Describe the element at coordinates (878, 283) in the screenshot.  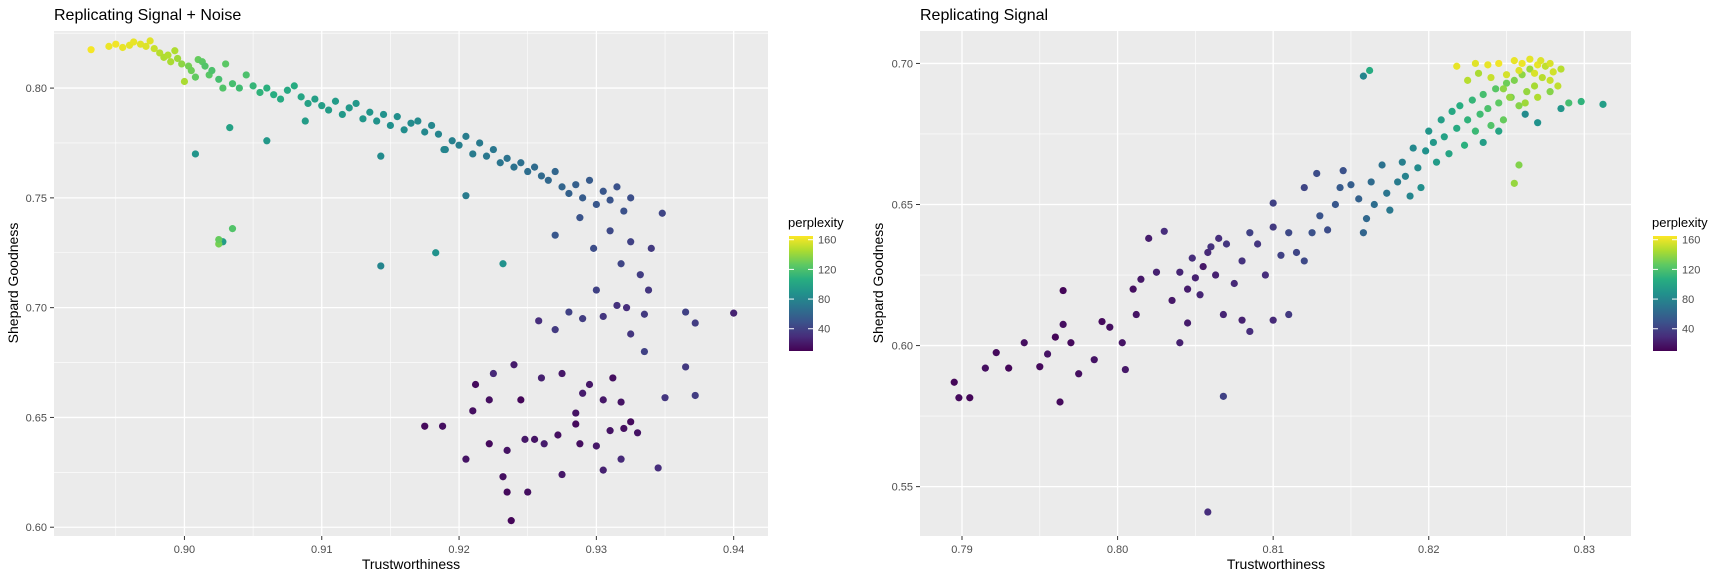
I see `y-axis-label: Shepard Goodness` at that location.